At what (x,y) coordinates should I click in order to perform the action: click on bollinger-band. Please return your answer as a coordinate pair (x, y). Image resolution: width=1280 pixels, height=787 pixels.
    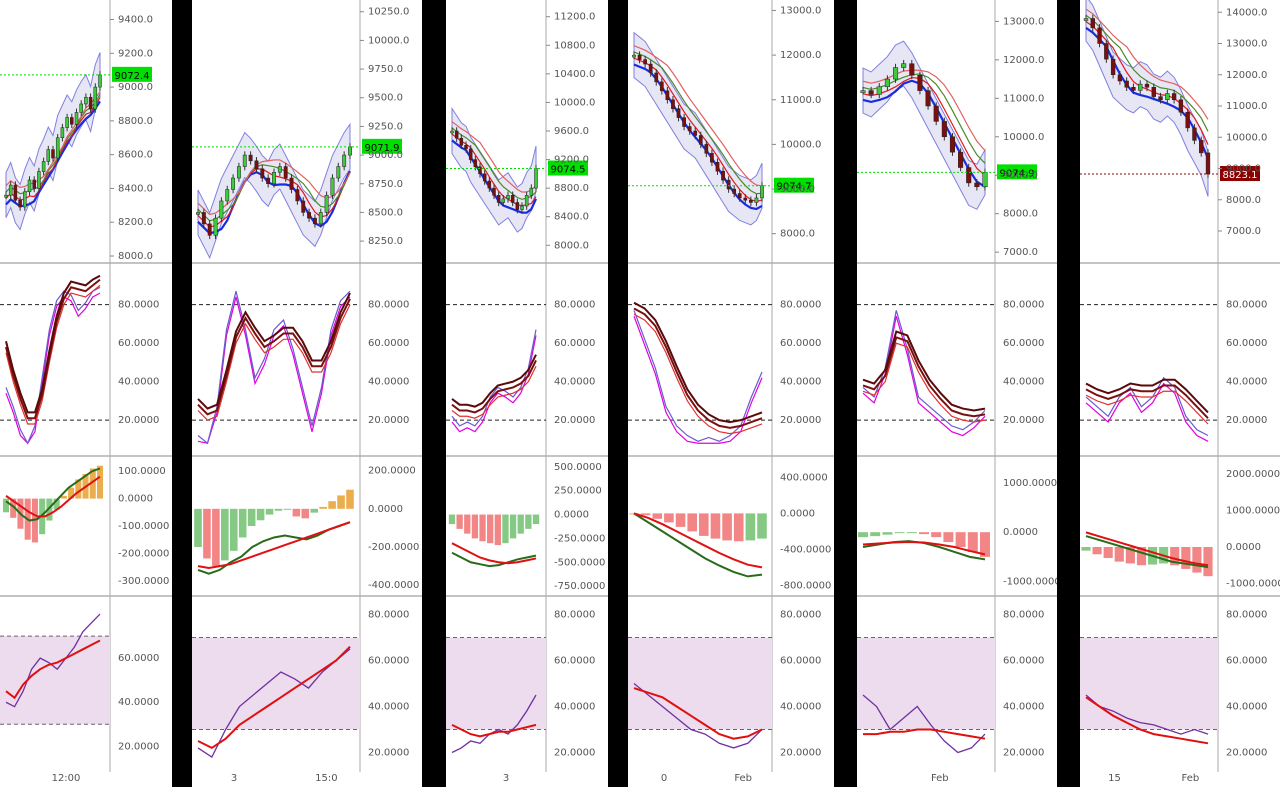
    Looking at the image, I should click on (924, 125).